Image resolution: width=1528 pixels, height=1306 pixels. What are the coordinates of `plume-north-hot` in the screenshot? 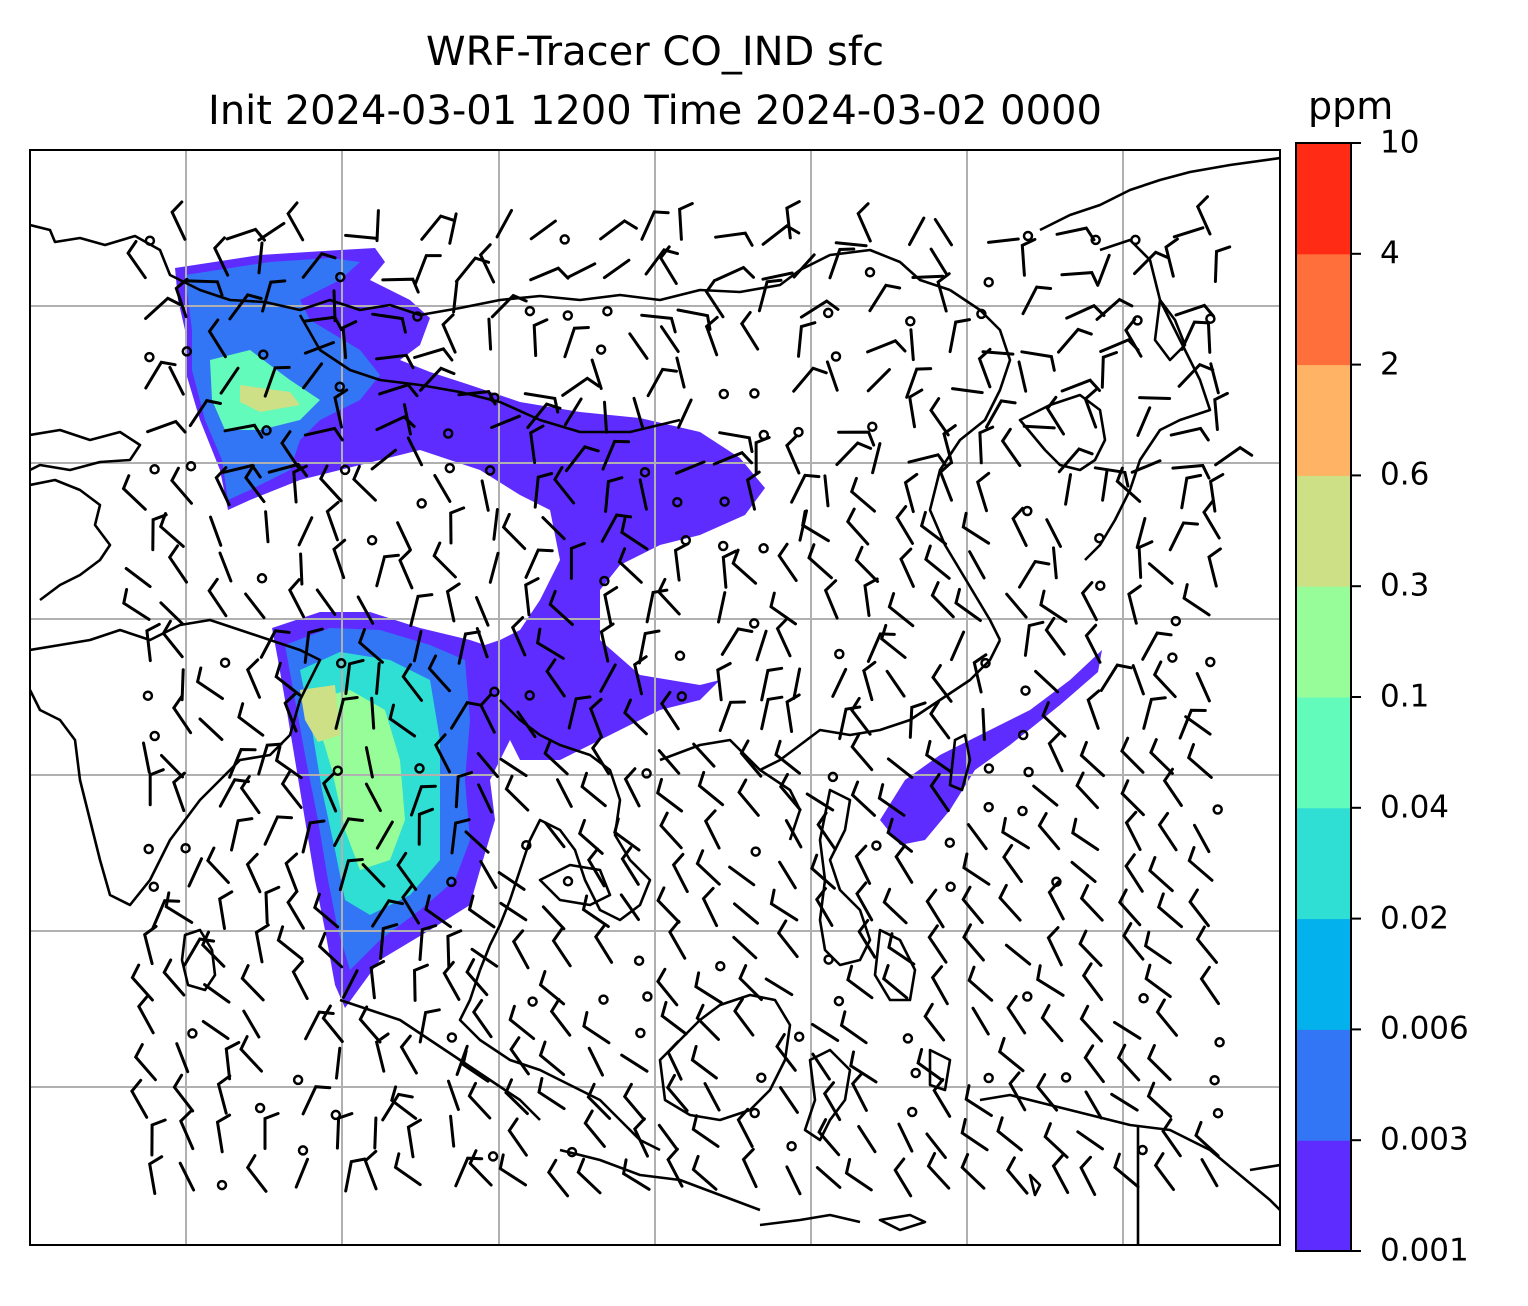 It's located at (270, 398).